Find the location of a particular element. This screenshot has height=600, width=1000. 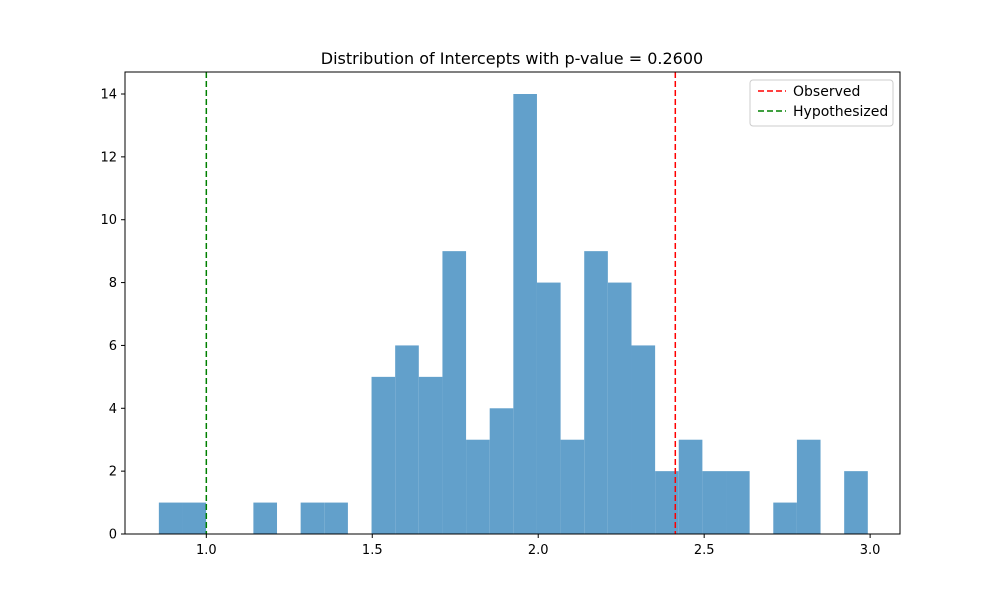

y-tick-label: 6 is located at coordinates (113, 346).